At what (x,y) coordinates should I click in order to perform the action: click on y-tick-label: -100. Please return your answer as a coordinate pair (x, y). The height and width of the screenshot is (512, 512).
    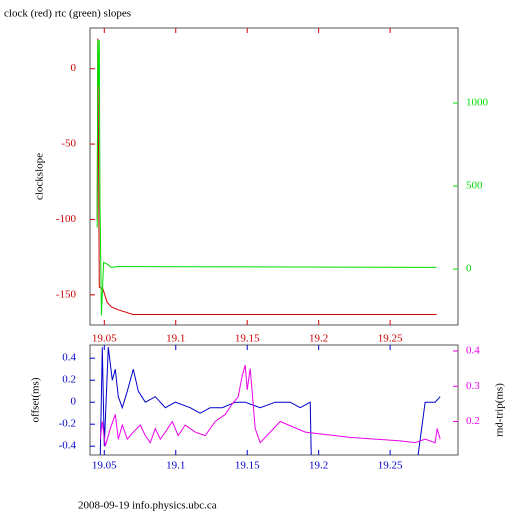
    Looking at the image, I should click on (66, 219).